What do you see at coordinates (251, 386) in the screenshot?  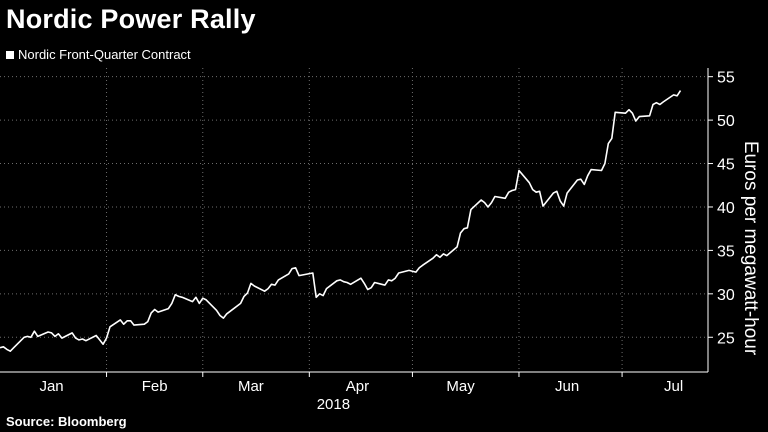 I see `x-tick-label-mar: Mar` at bounding box center [251, 386].